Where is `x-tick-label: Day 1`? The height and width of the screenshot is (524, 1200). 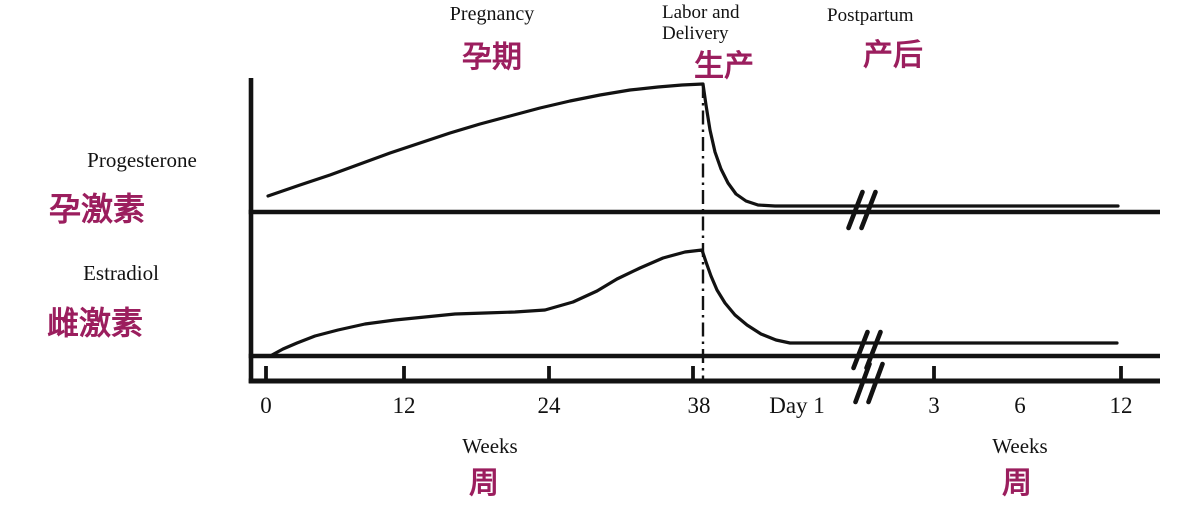
x-tick-label: Day 1 is located at coordinates (797, 405).